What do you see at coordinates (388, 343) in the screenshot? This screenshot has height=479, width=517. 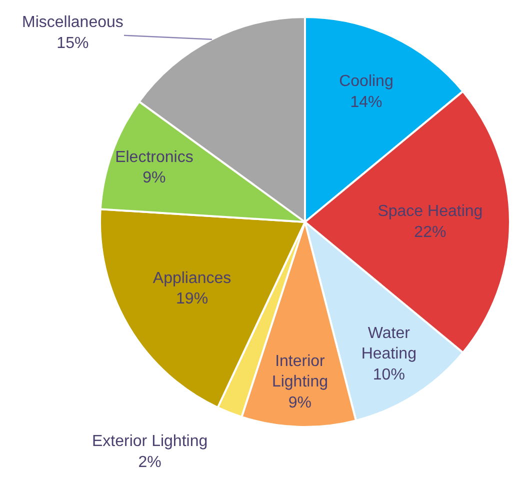 I see `slice-label: Water Heating` at bounding box center [388, 343].